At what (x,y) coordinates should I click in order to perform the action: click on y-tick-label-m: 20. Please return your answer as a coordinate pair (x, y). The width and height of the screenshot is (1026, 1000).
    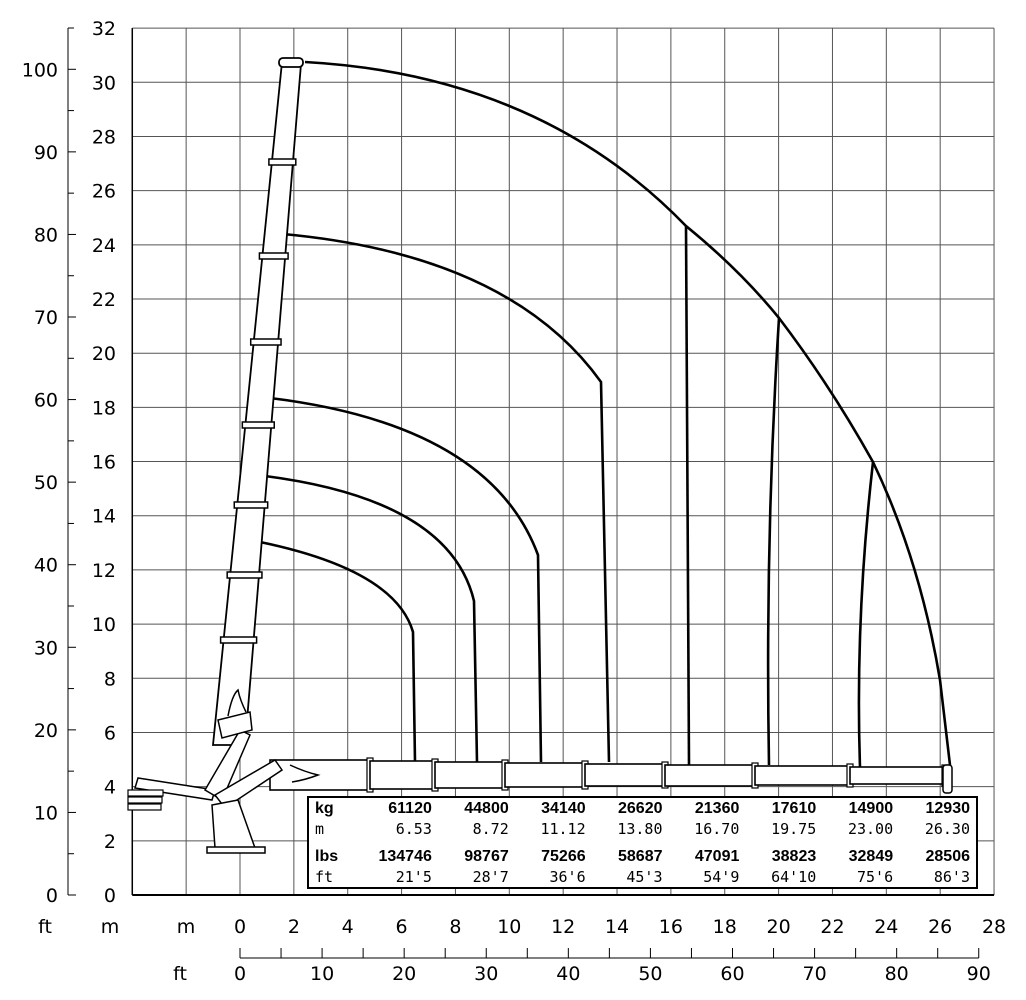
    Looking at the image, I should click on (104, 354).